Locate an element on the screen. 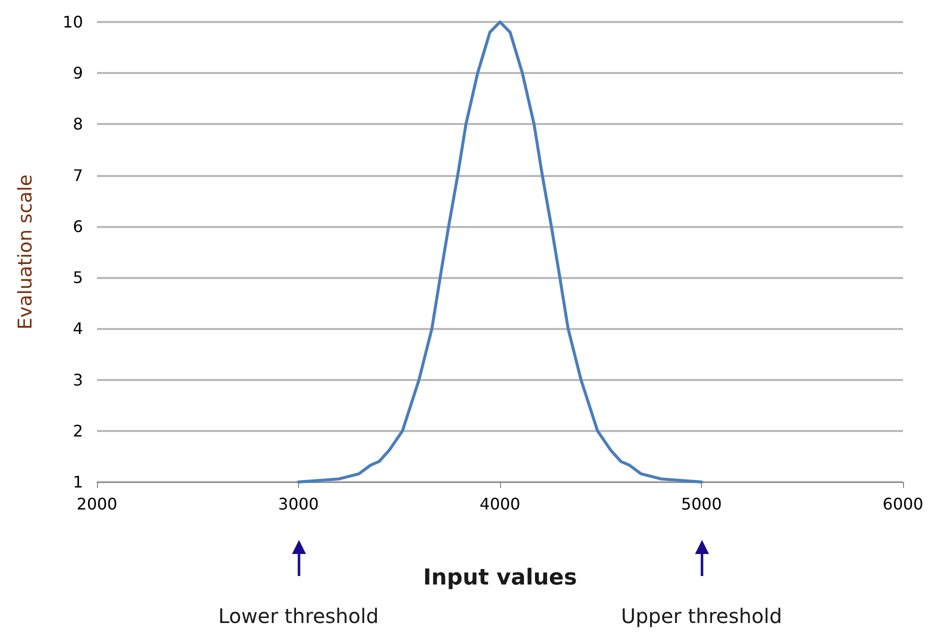  y-tick-label: 1 is located at coordinates (77, 482).